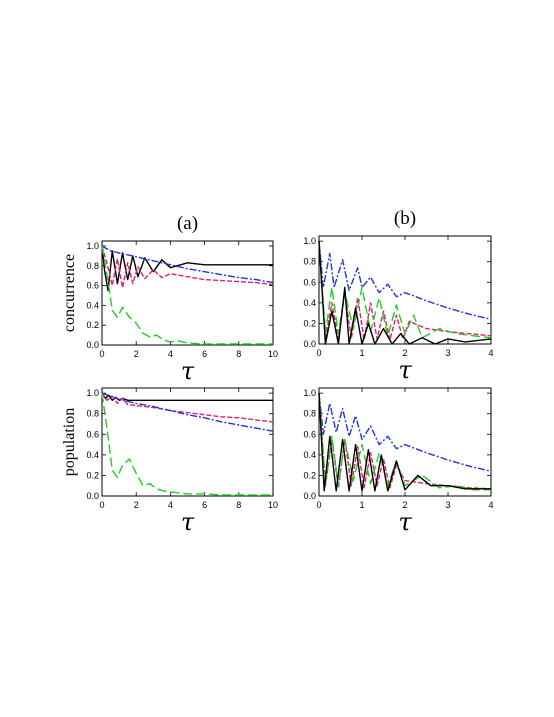 The height and width of the screenshot is (717, 554). What do you see at coordinates (69, 442) in the screenshot?
I see `y-axis-label: population` at bounding box center [69, 442].